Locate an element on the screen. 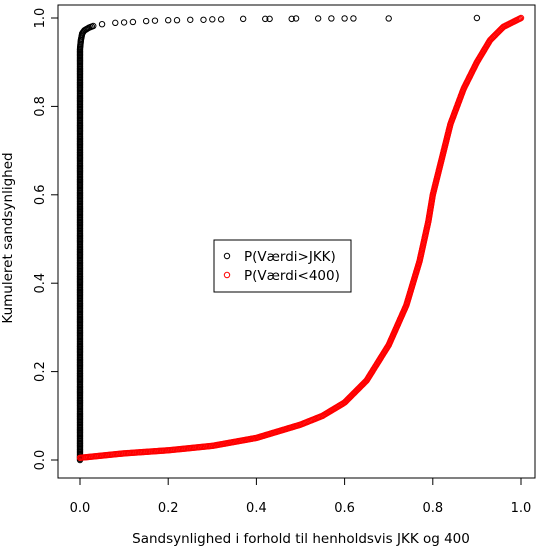 The width and height of the screenshot is (541, 549). legend: P(Værdi>JKK) P(Værdi<400) is located at coordinates (282, 266).